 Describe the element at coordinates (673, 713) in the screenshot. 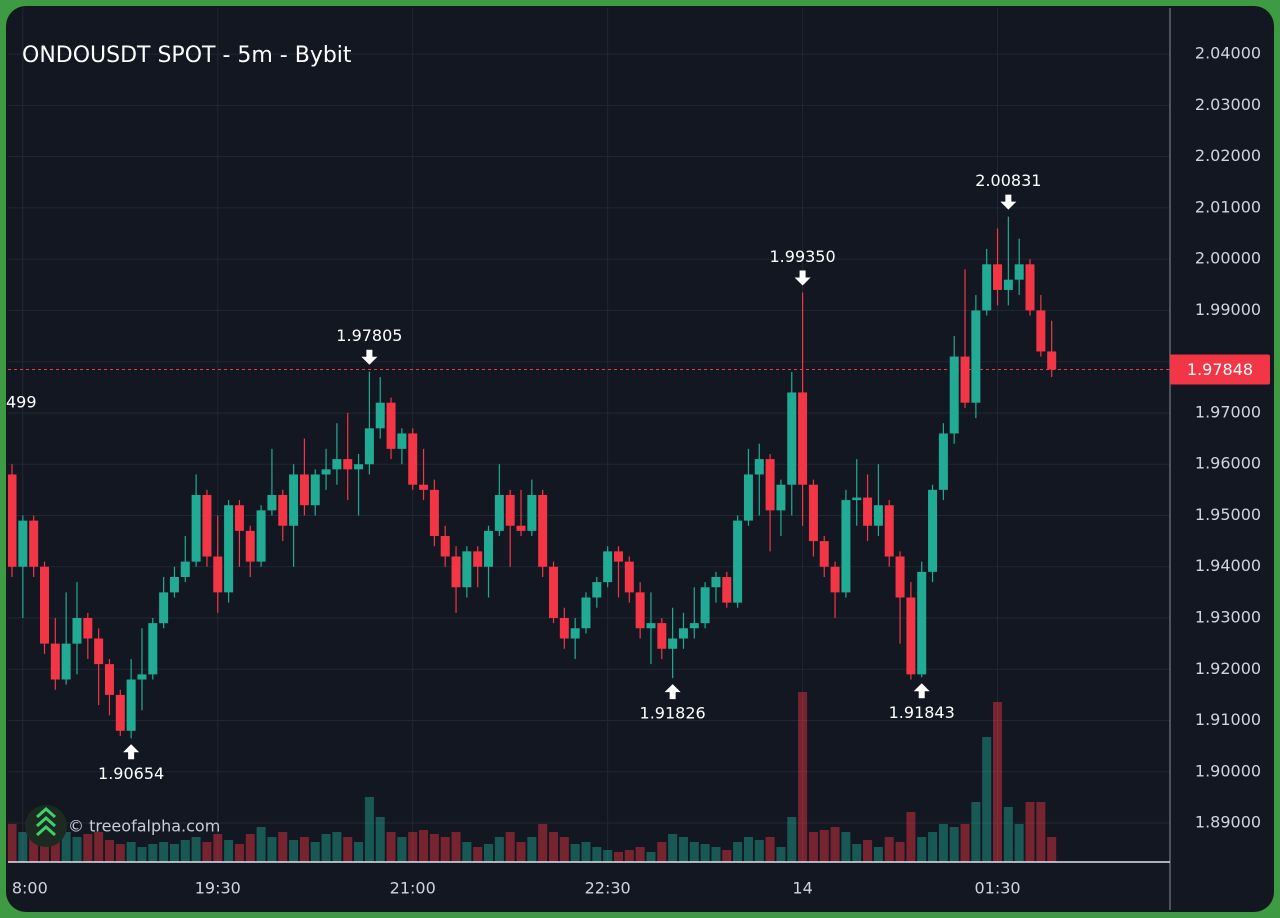

I see `low-label: 1.91826` at that location.